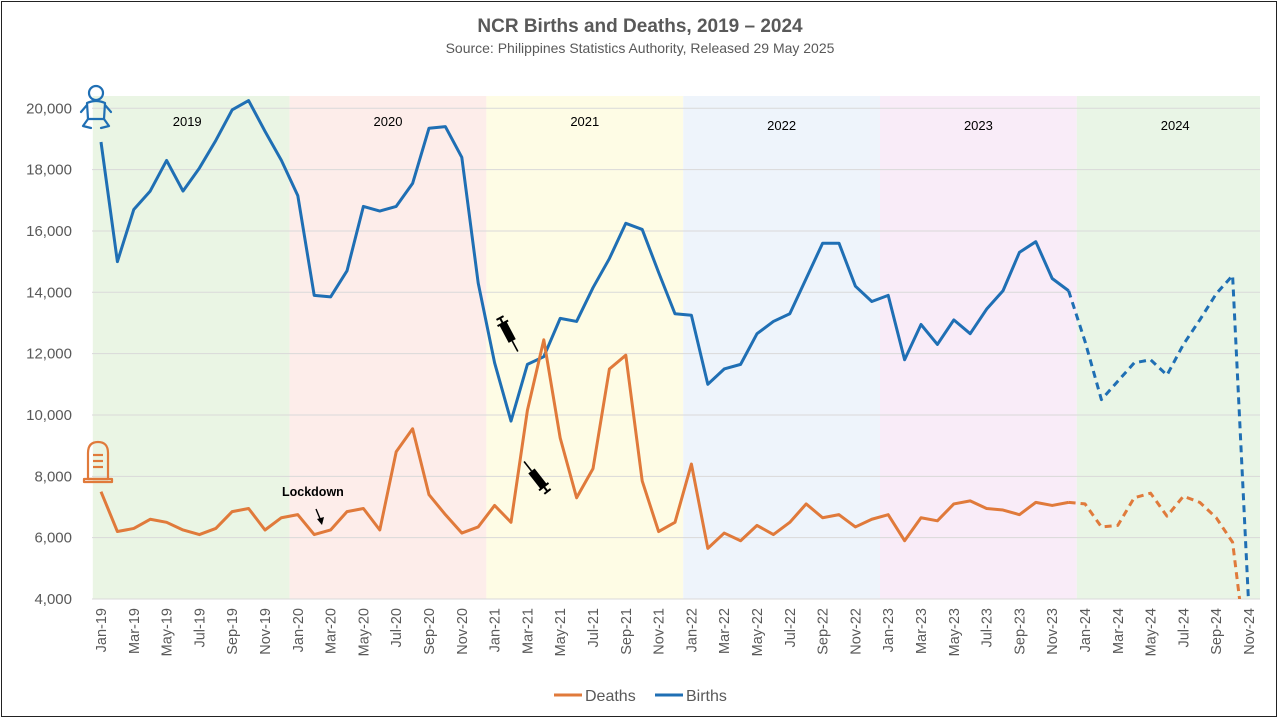 This screenshot has height=720, width=1280. I want to click on x-tick-label: Sep-21, so click(627, 631).